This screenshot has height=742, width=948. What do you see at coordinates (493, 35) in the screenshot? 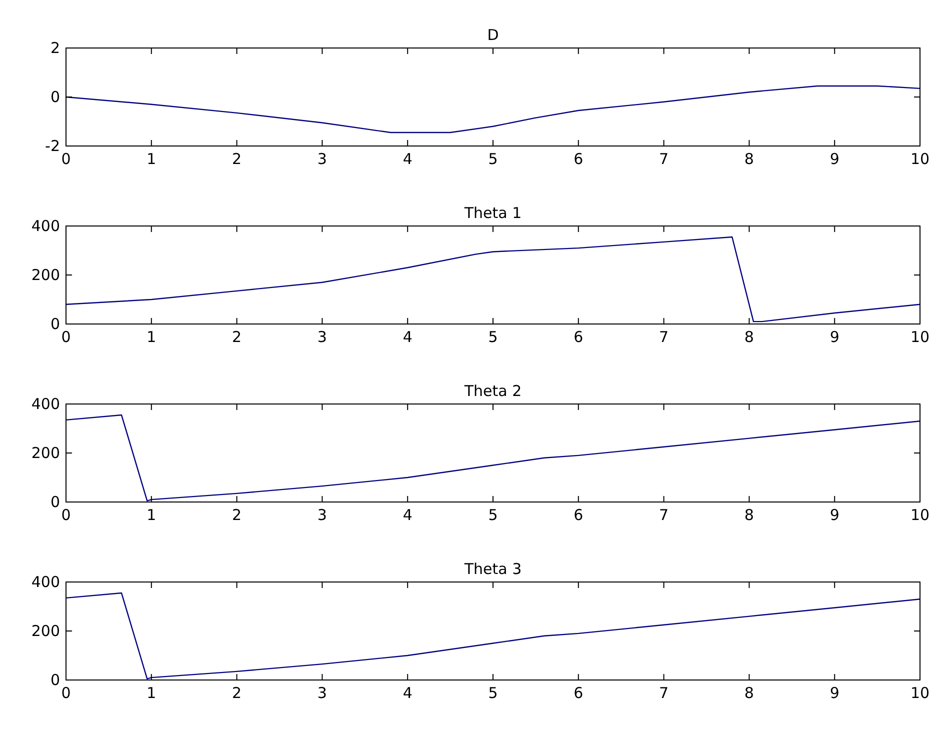
I see `chart-title: D` at bounding box center [493, 35].